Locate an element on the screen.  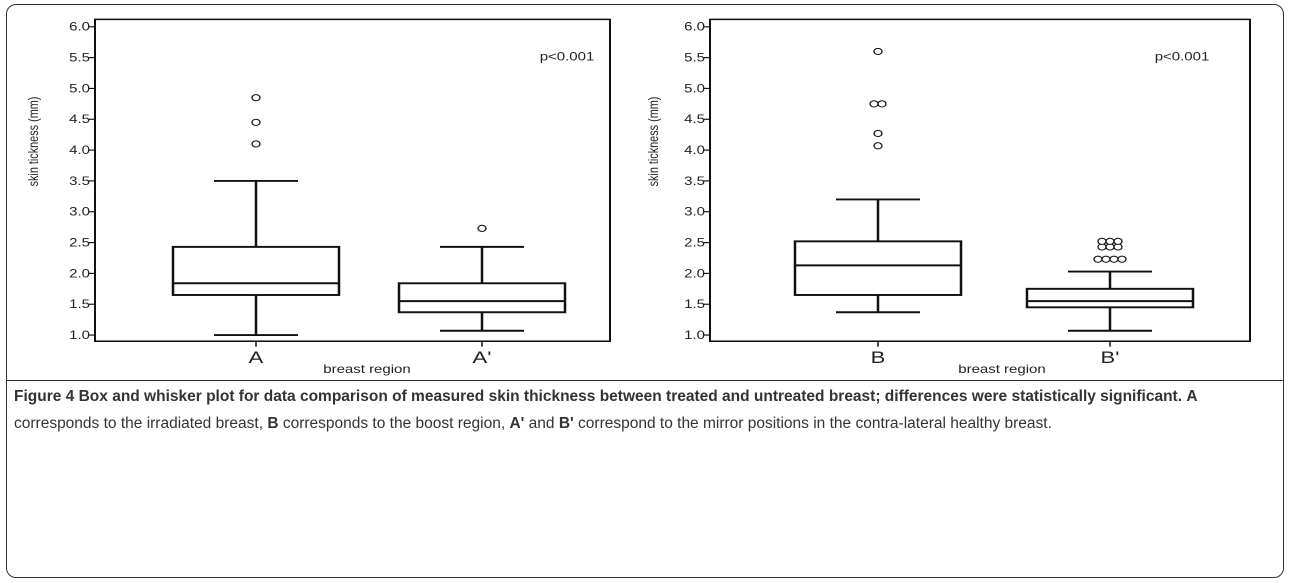
caption-label-b-prime: B' is located at coordinates (566, 423).